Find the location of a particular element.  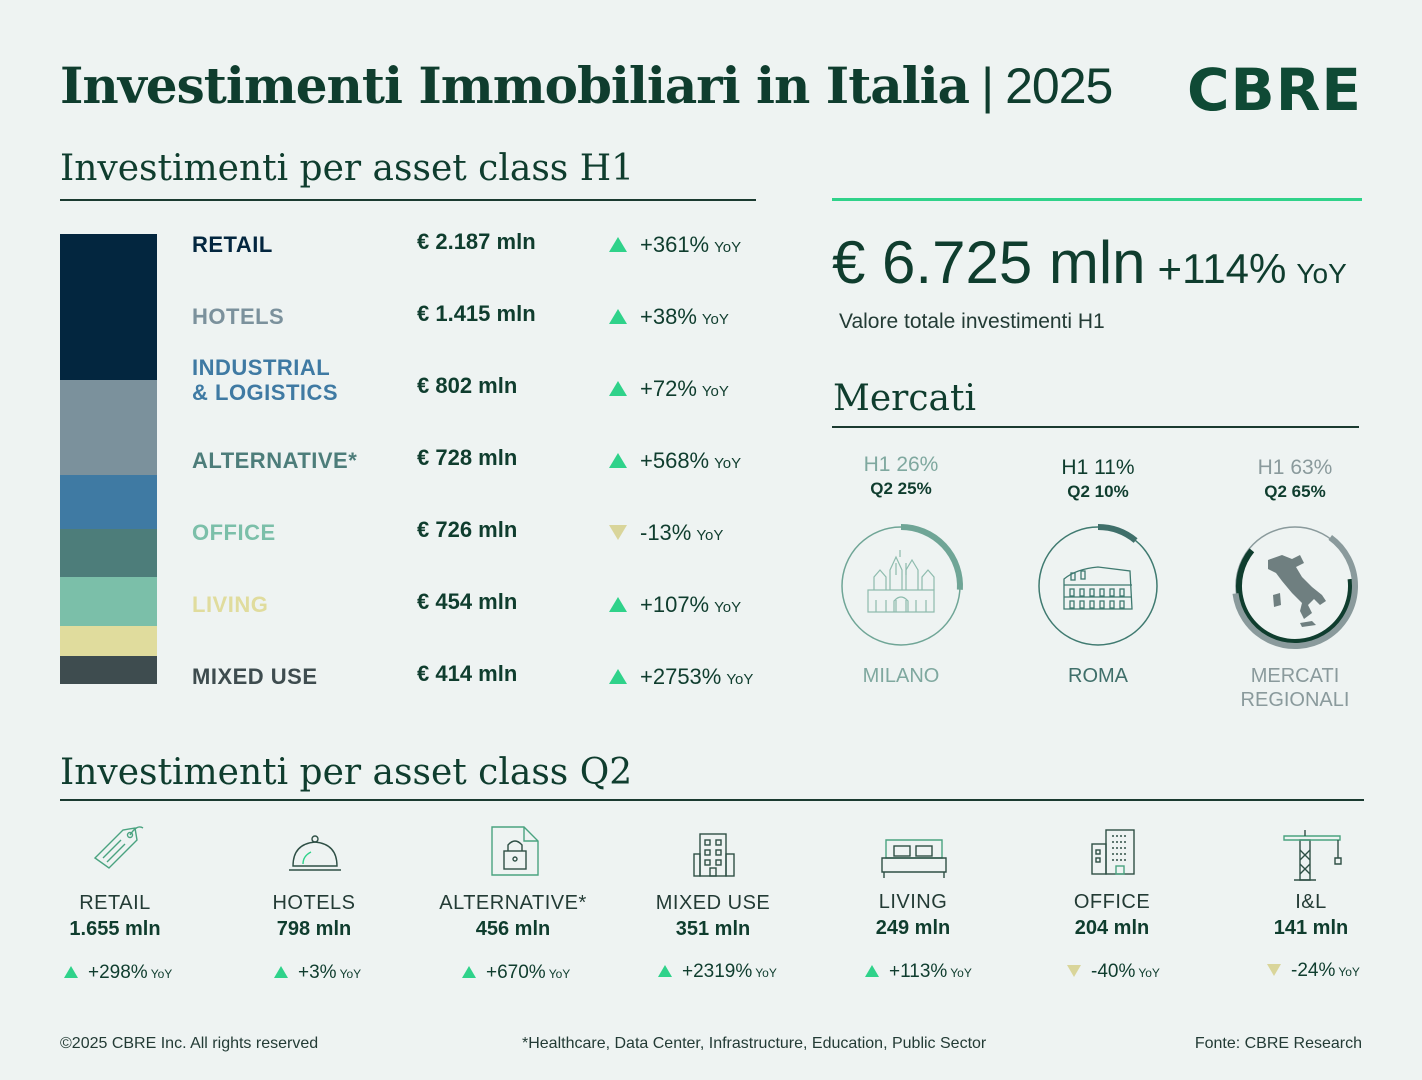

bar-segment-industrial-logistics is located at coordinates (108, 502).